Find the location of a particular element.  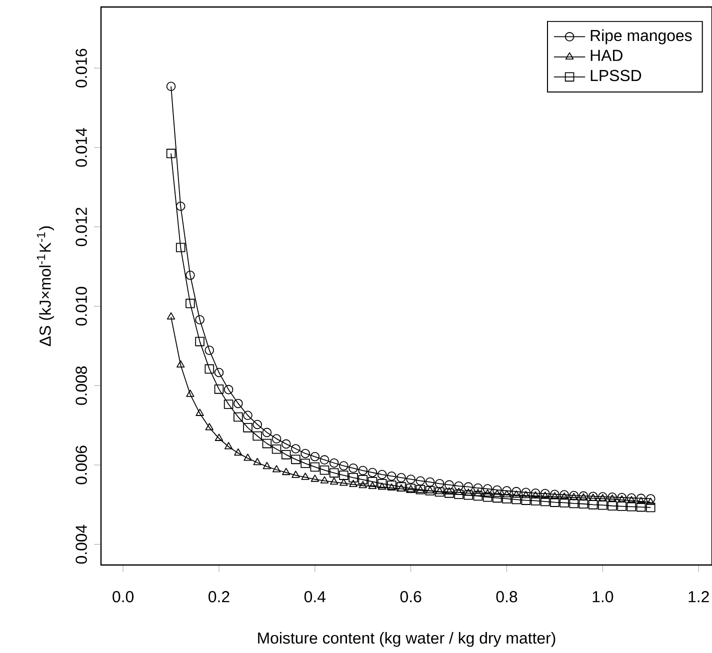

y-tick-label: 0.012 is located at coordinates (81, 227).